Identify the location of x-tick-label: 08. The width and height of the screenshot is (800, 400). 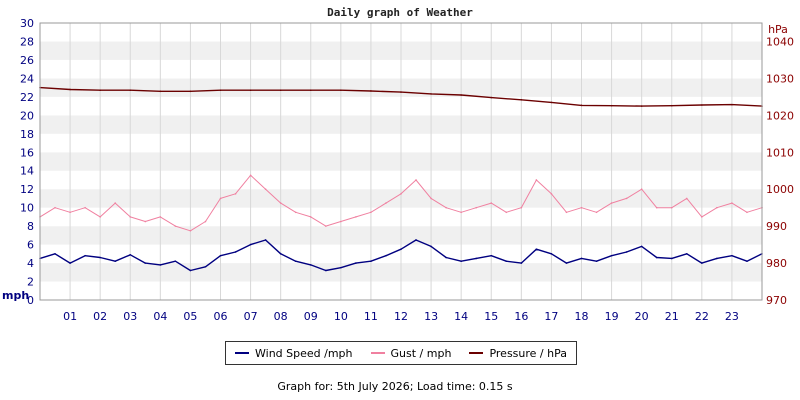
(281, 316).